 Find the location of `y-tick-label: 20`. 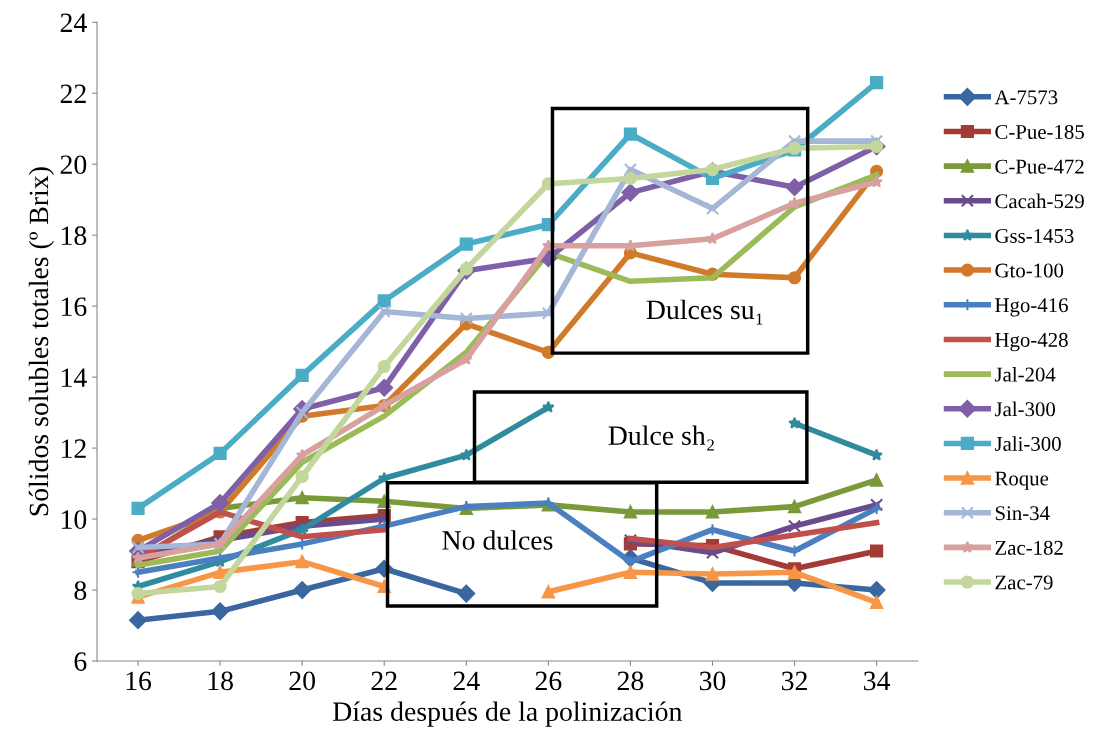

y-tick-label: 20 is located at coordinates (73, 165).